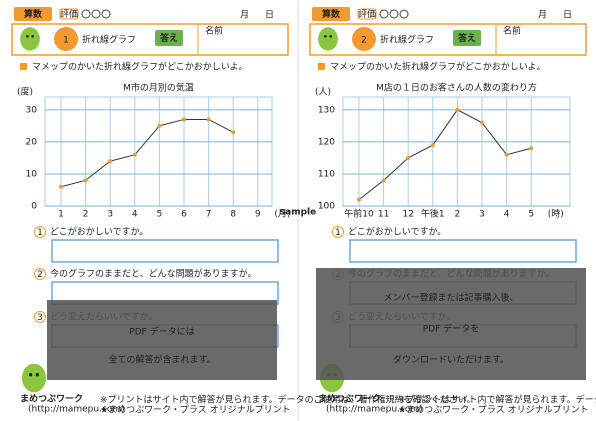 The image size is (596, 421). What do you see at coordinates (61, 215) in the screenshot?
I see `x-tick-label: 1` at bounding box center [61, 215].